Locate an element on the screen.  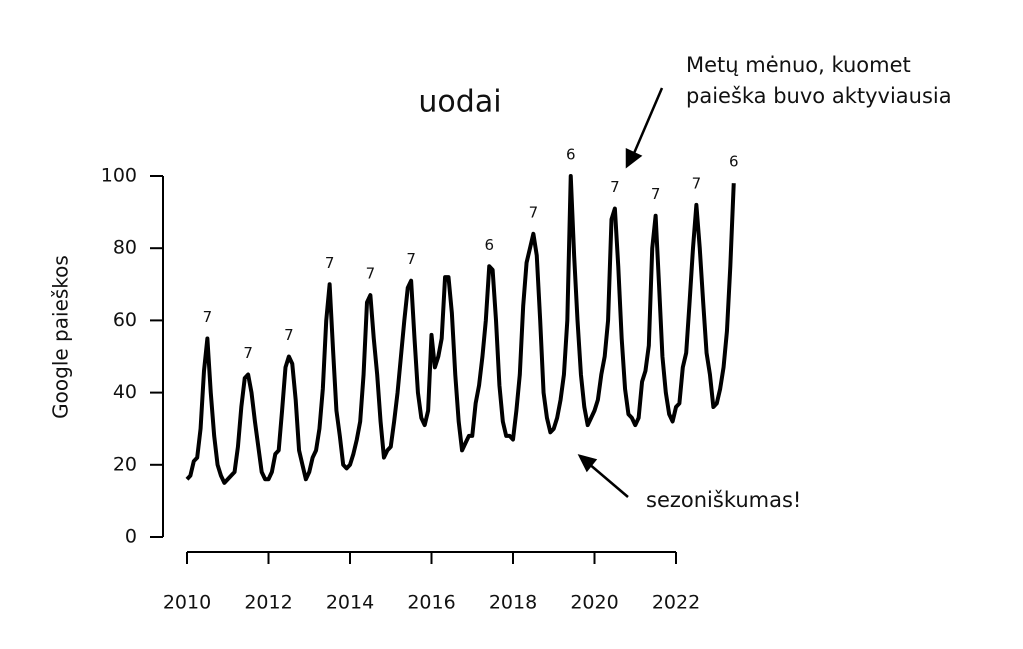
y-tick-label: 80 is located at coordinates (125, 248).